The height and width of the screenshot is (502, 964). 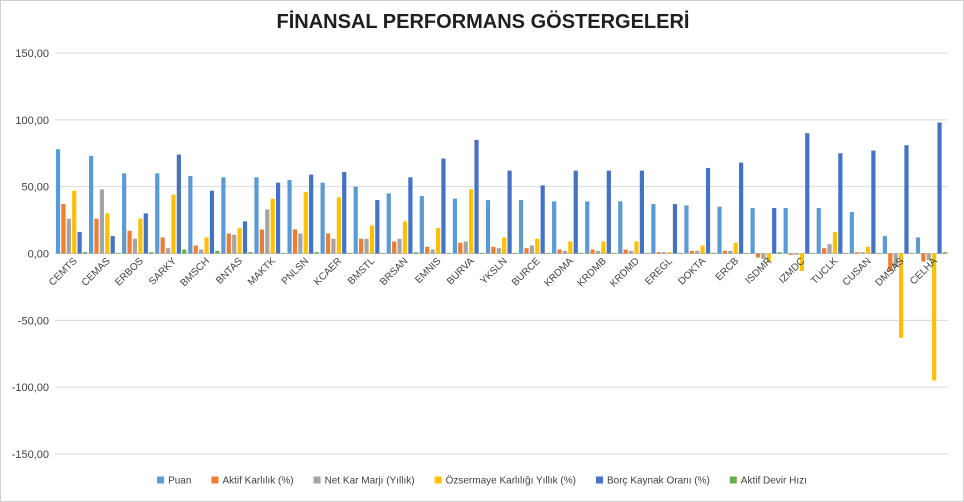 I want to click on legend-label: Aktif Karlılık (%), so click(x=257, y=481).